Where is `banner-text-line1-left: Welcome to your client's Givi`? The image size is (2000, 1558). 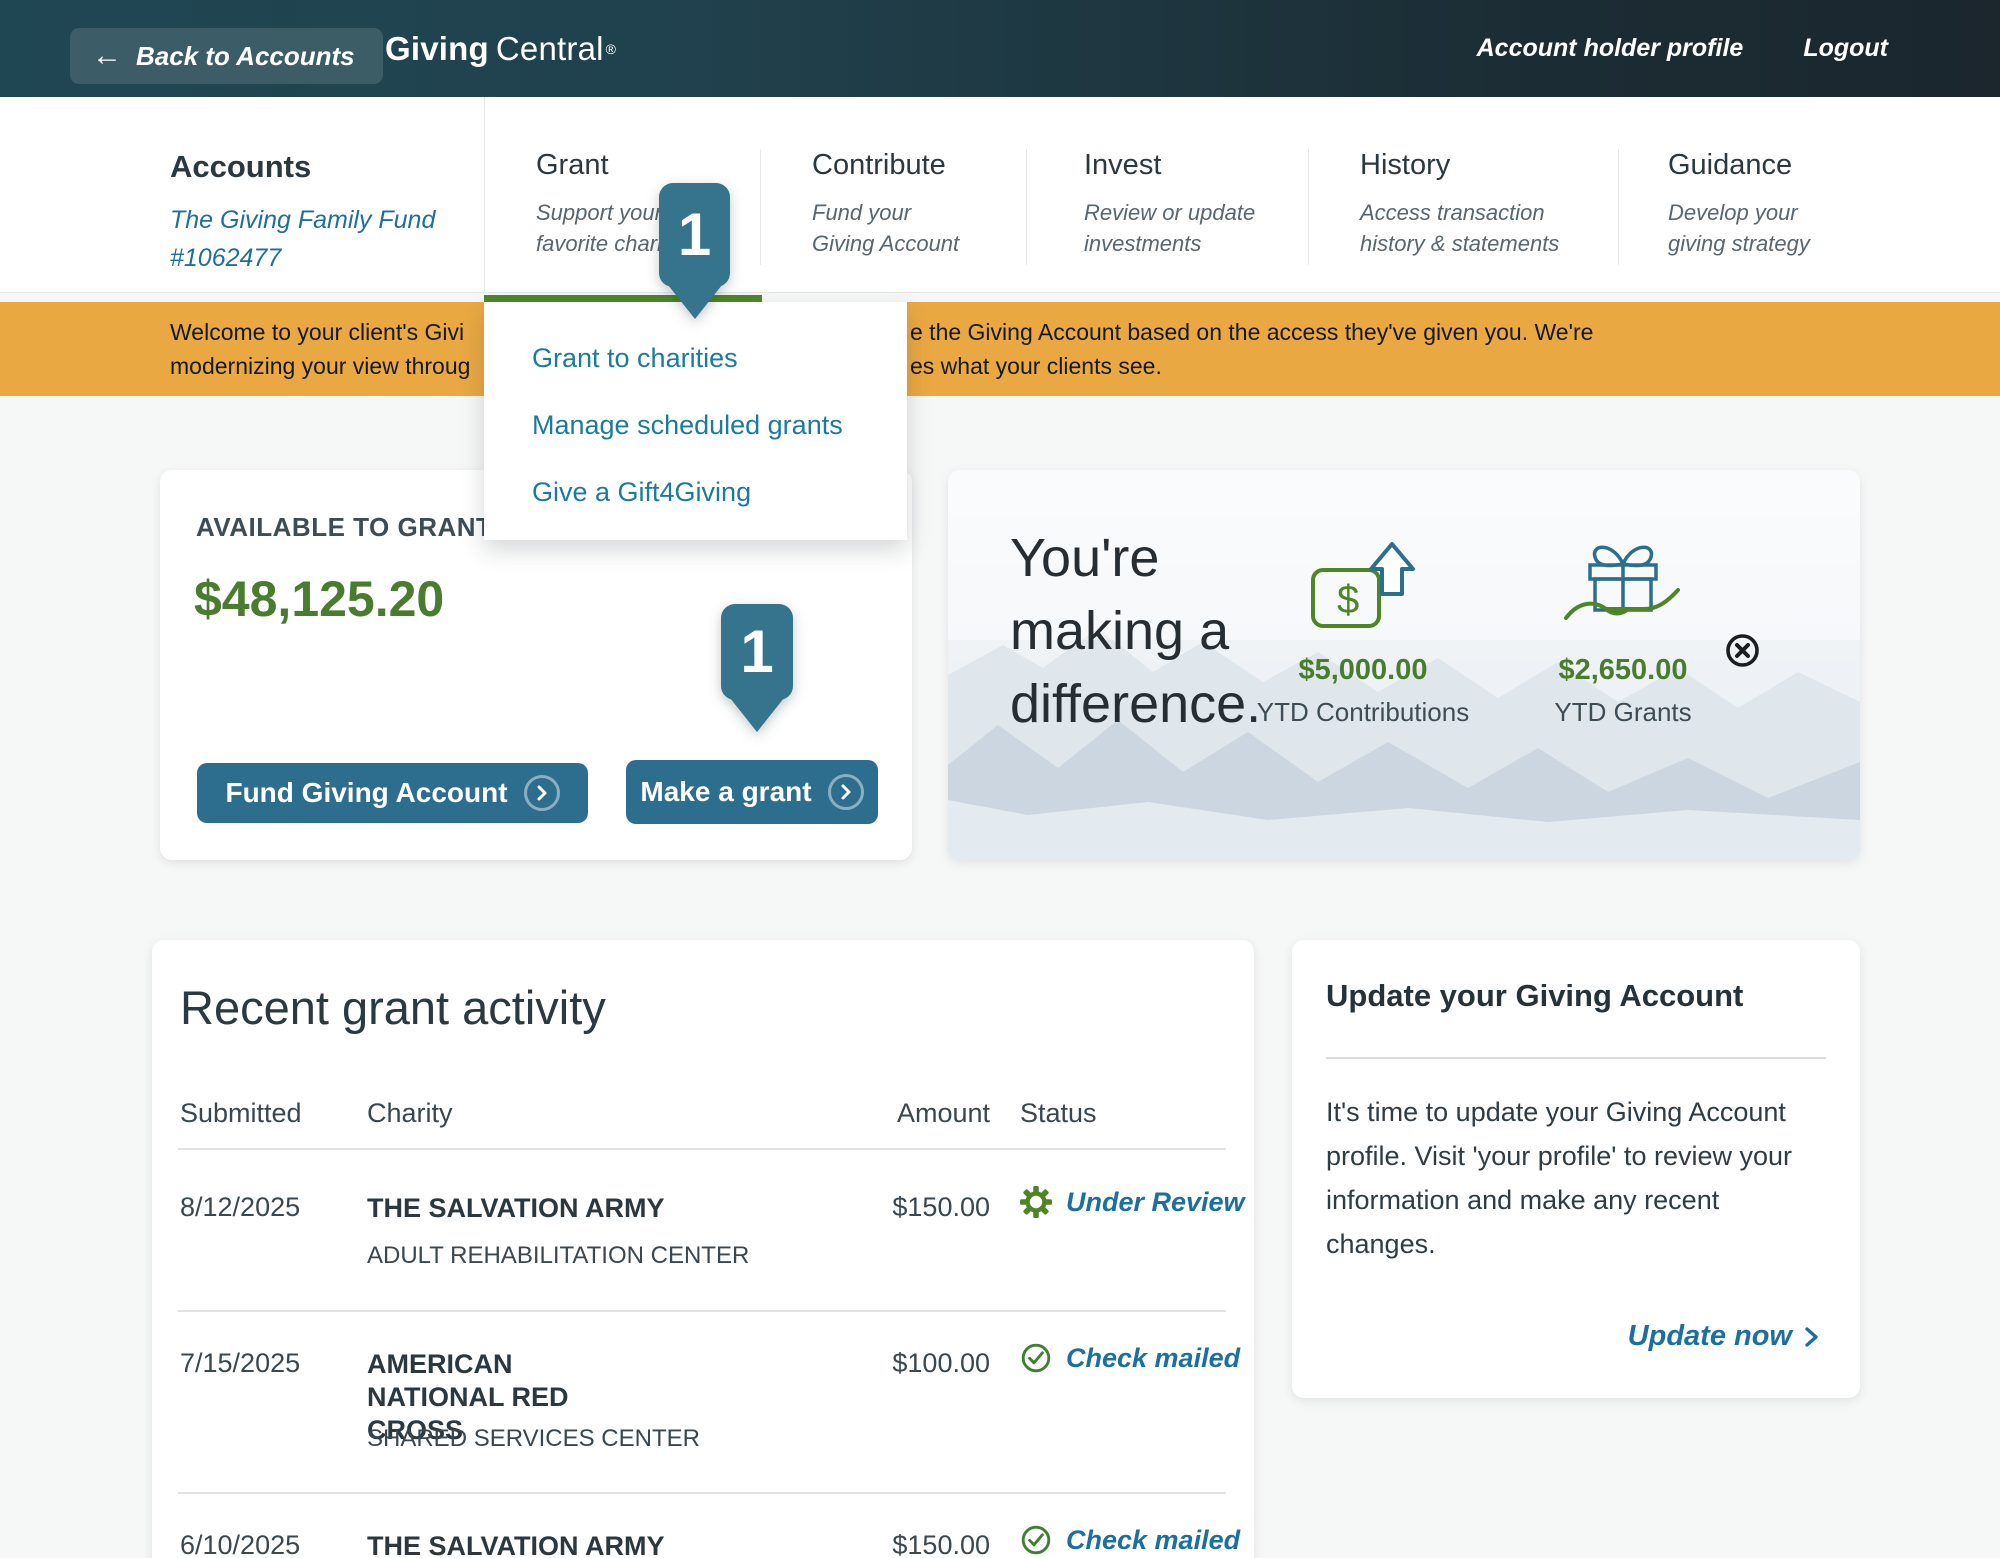
banner-text-line1-left: Welcome to your client's Givi is located at coordinates (317, 332).